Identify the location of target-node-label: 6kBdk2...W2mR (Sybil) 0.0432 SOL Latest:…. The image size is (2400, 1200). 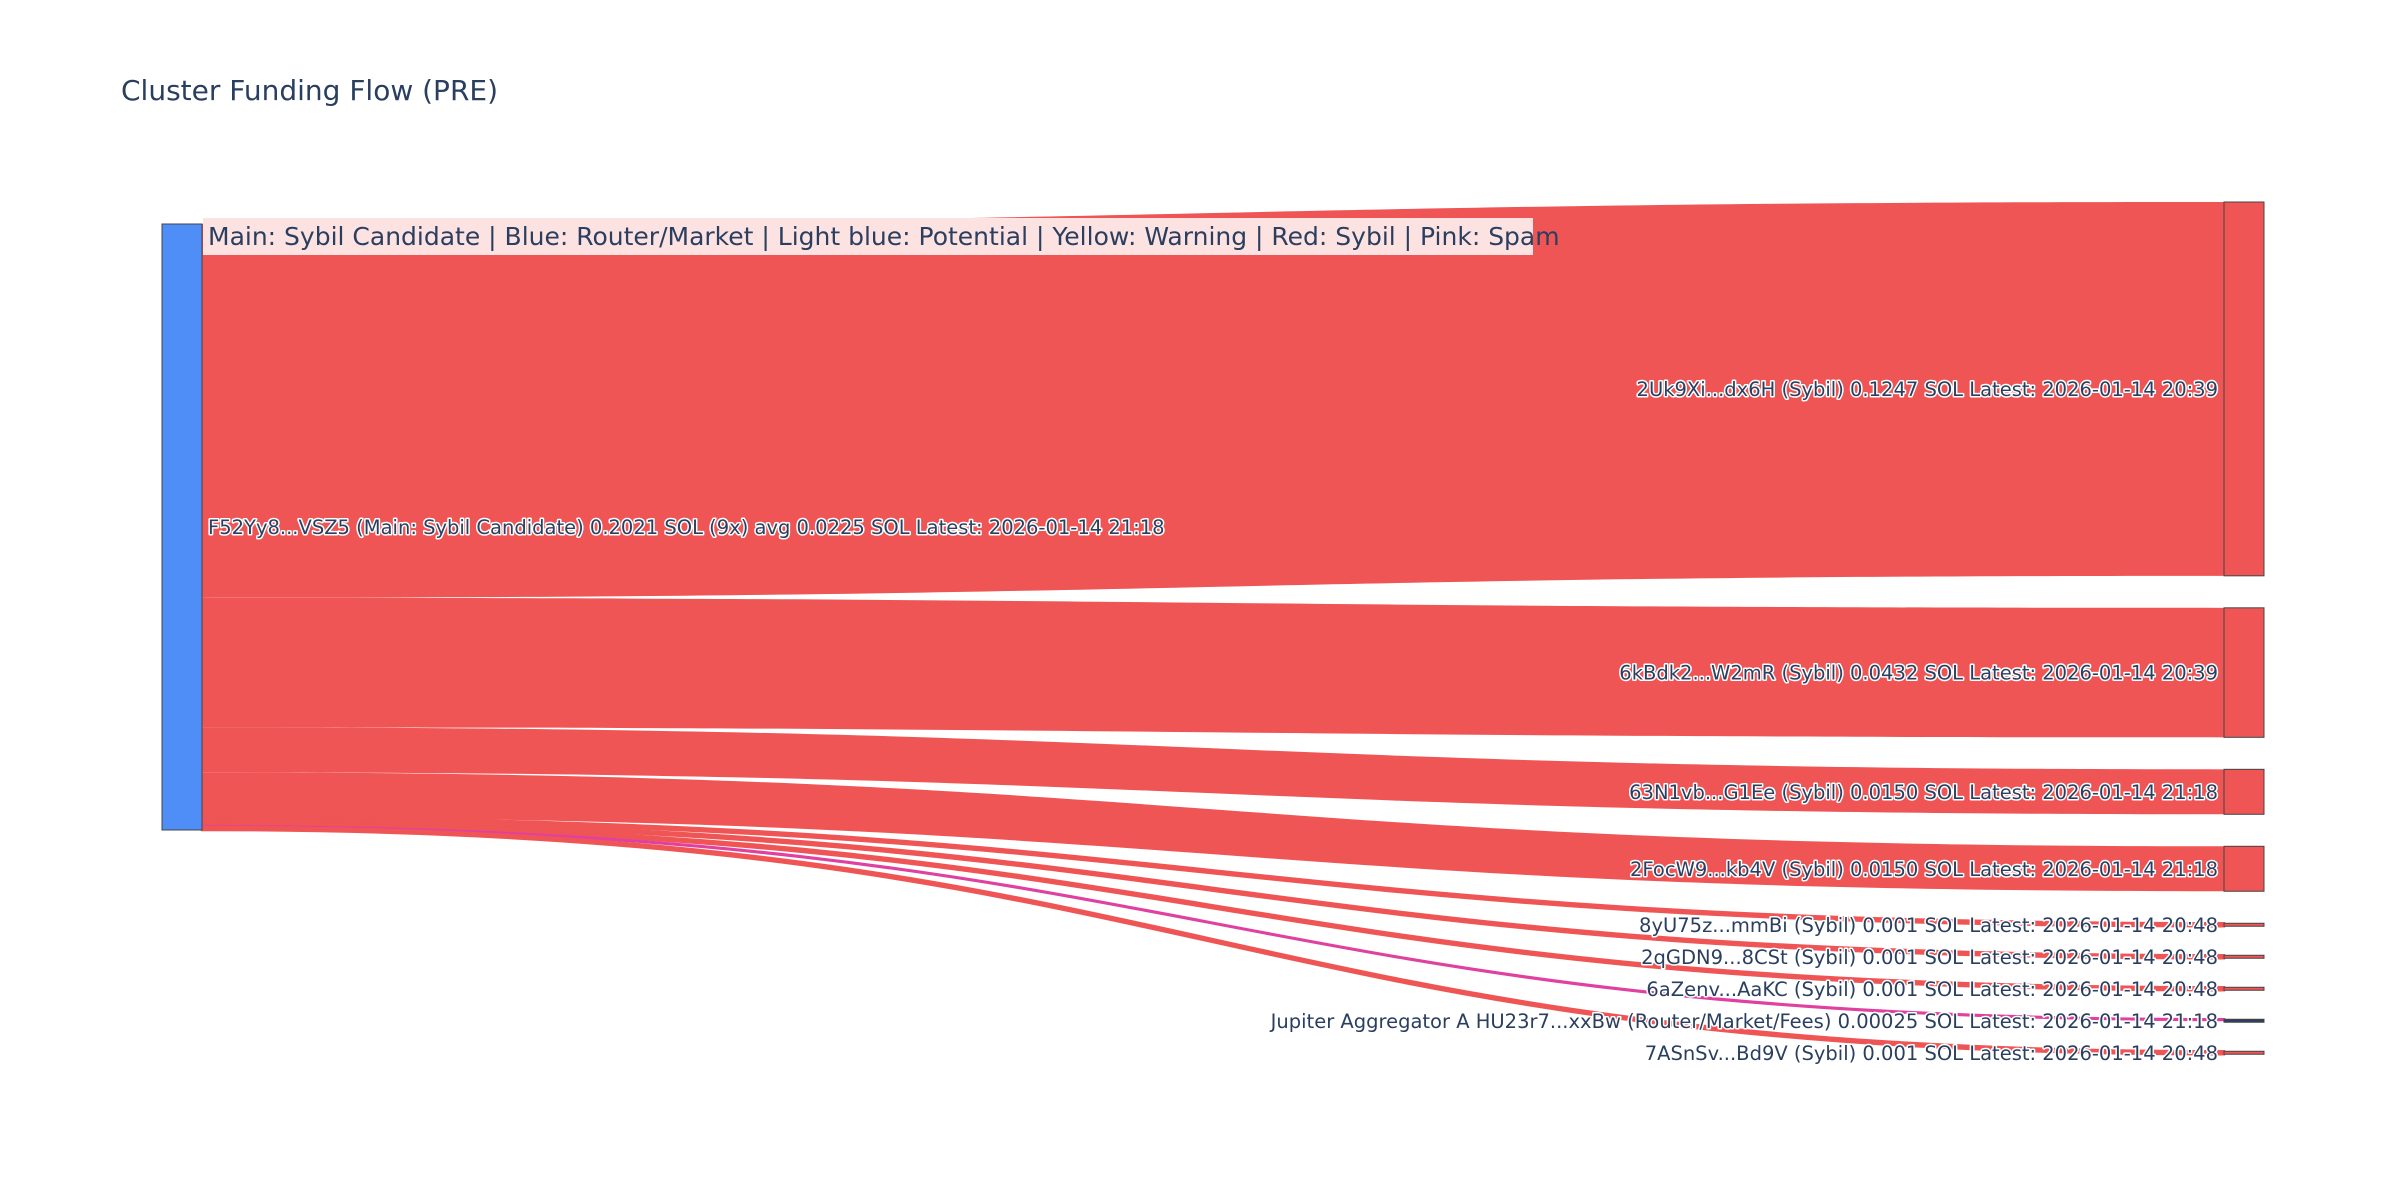
(1918, 673).